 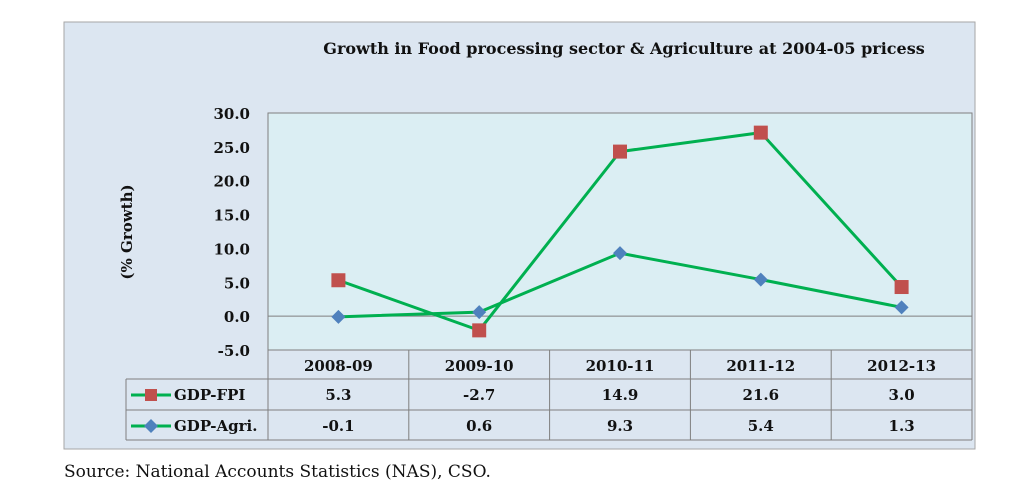 I want to click on data-table-value: -2.7, so click(x=479, y=395).